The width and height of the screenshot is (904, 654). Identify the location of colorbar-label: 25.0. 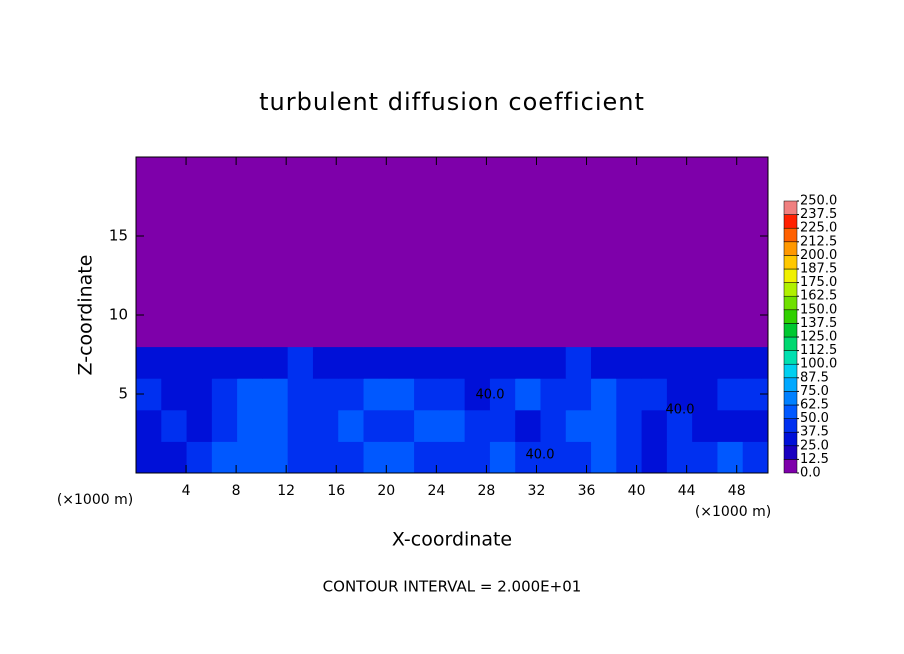
(814, 445).